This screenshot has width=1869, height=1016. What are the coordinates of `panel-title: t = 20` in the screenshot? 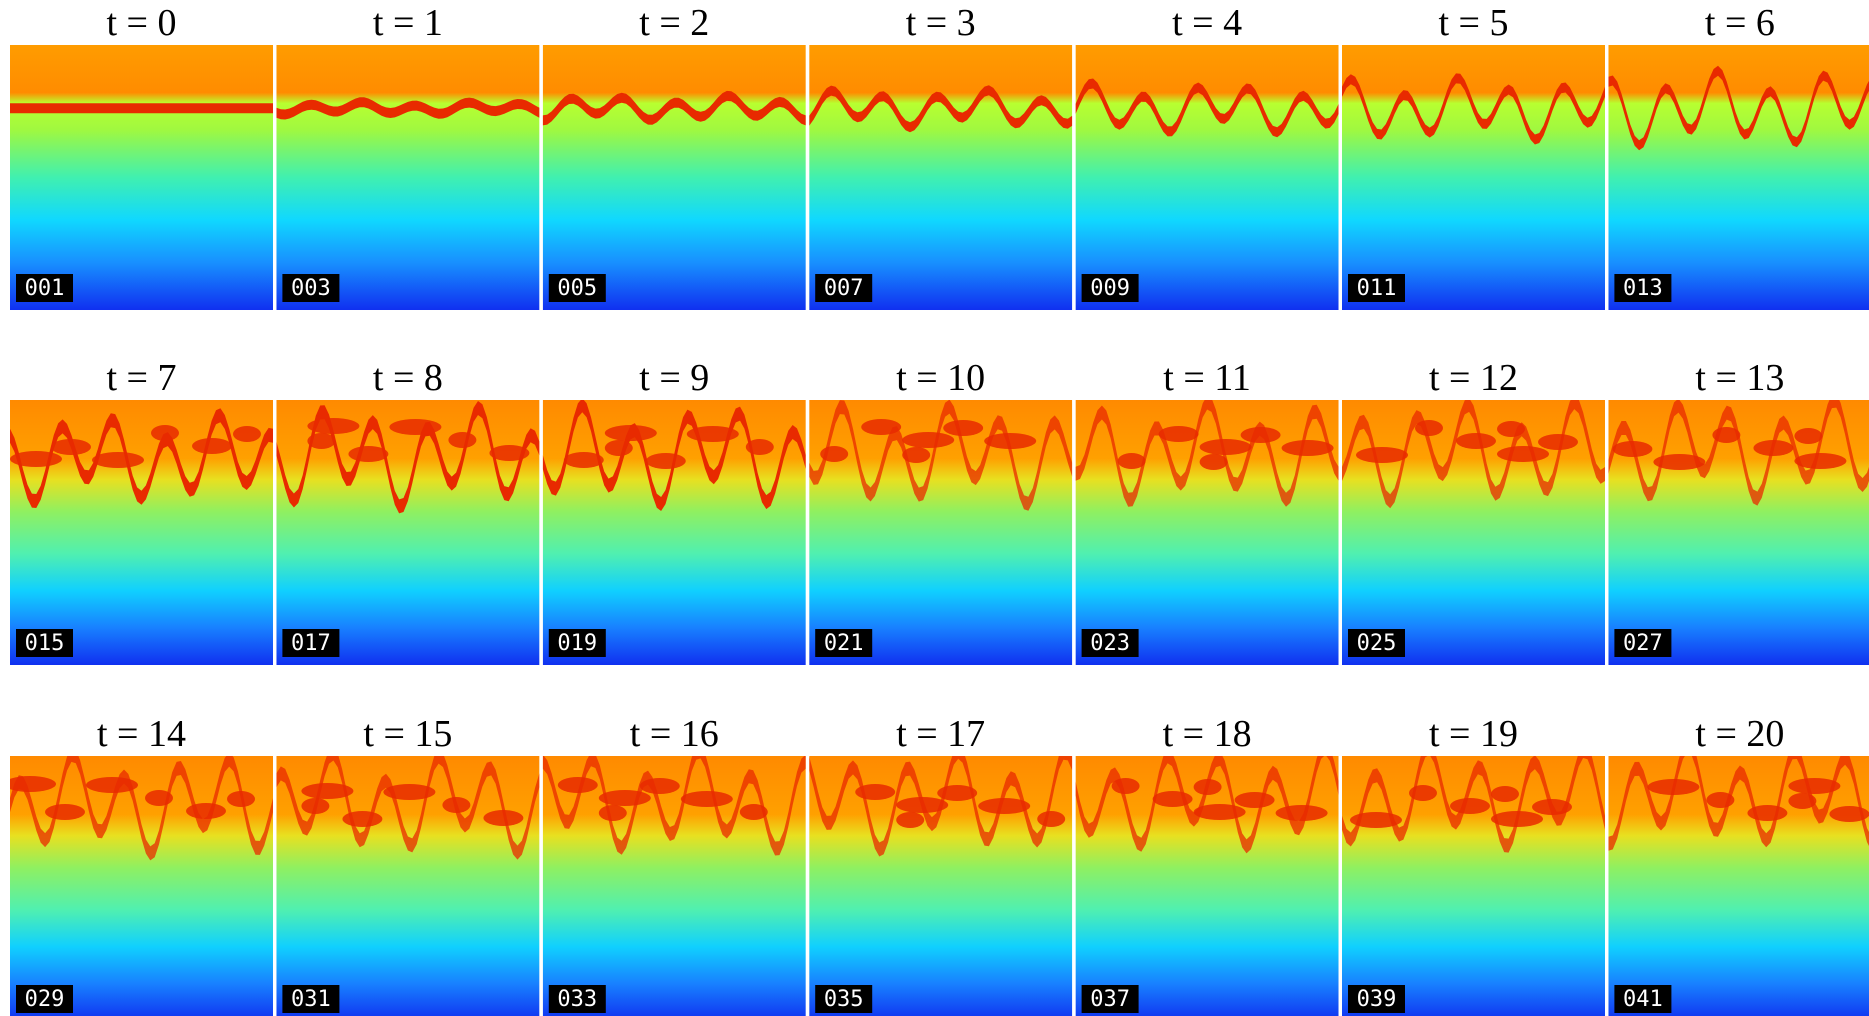 It's located at (1739, 734).